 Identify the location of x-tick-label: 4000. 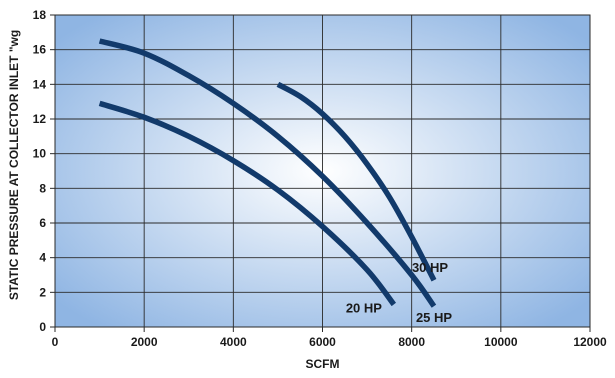
(233, 342).